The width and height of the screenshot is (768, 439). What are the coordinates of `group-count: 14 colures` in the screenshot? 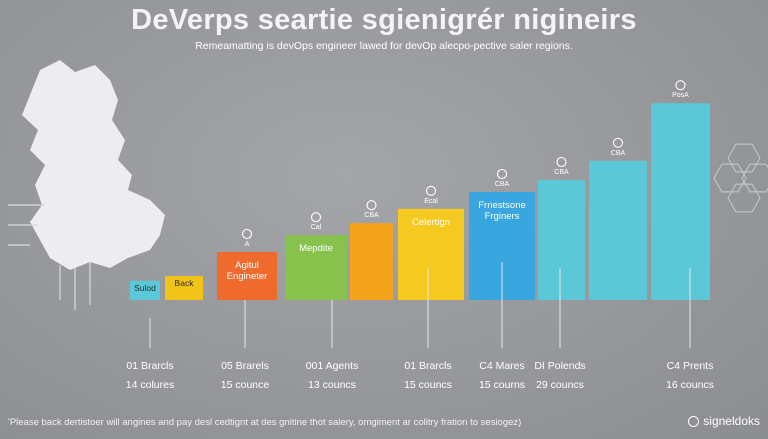 It's located at (150, 385).